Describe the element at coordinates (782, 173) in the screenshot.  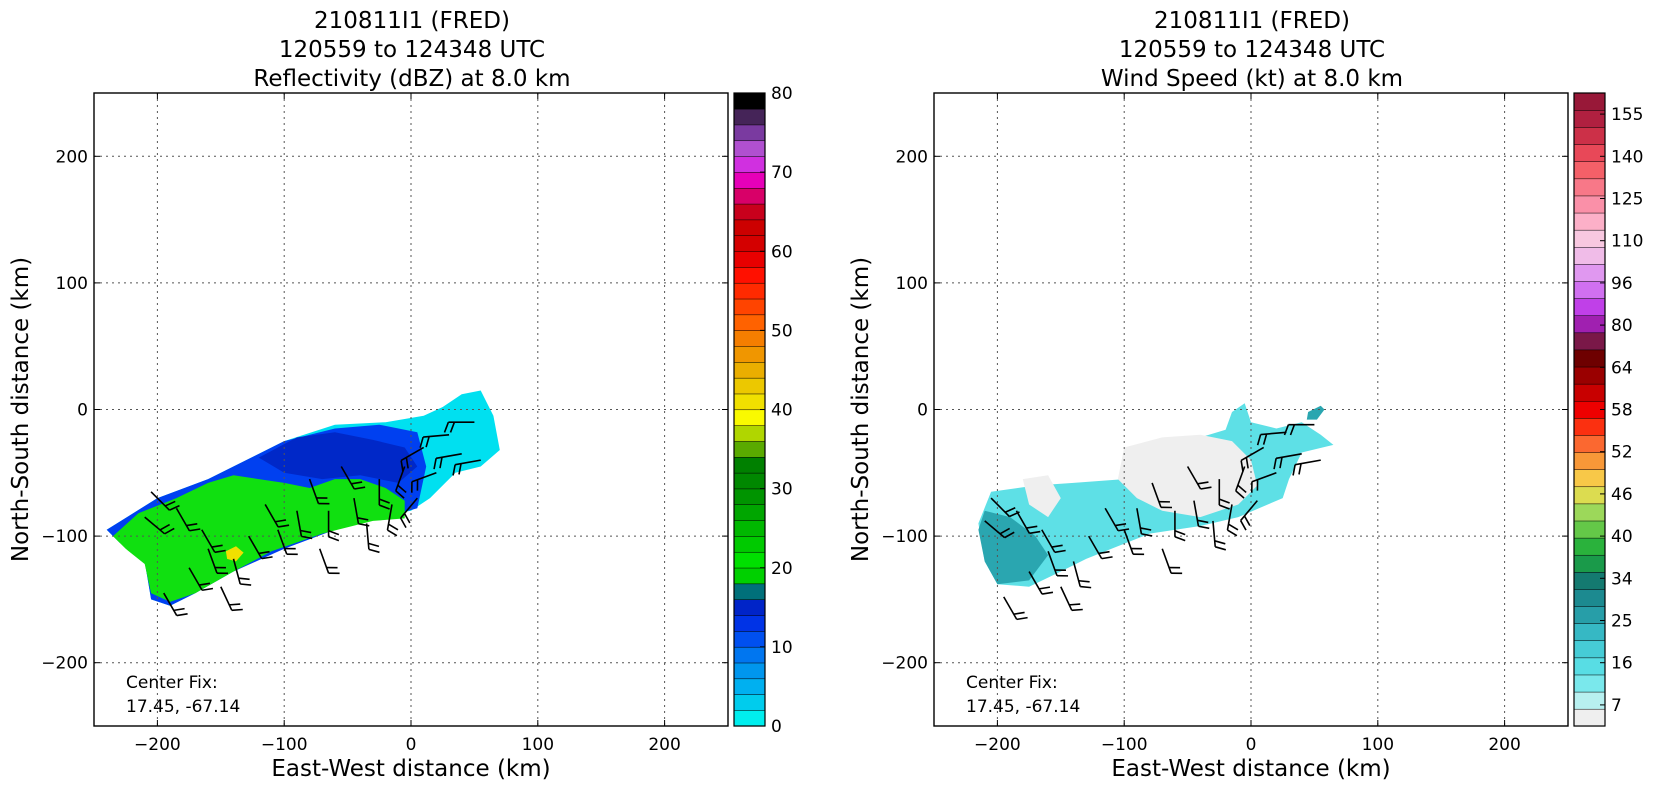
I see `colorbar-tick-label: 70` at that location.